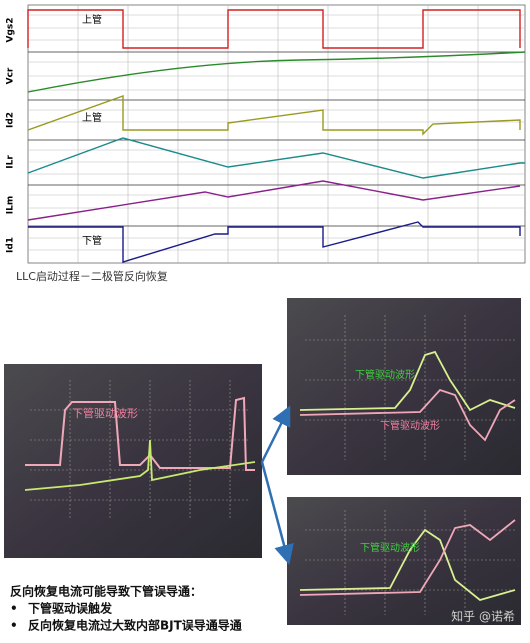 The height and width of the screenshot is (643, 530). What do you see at coordinates (106, 591) in the screenshot?
I see `body-heading: 反向恢复电流可能导致下管误导通：` at bounding box center [106, 591].